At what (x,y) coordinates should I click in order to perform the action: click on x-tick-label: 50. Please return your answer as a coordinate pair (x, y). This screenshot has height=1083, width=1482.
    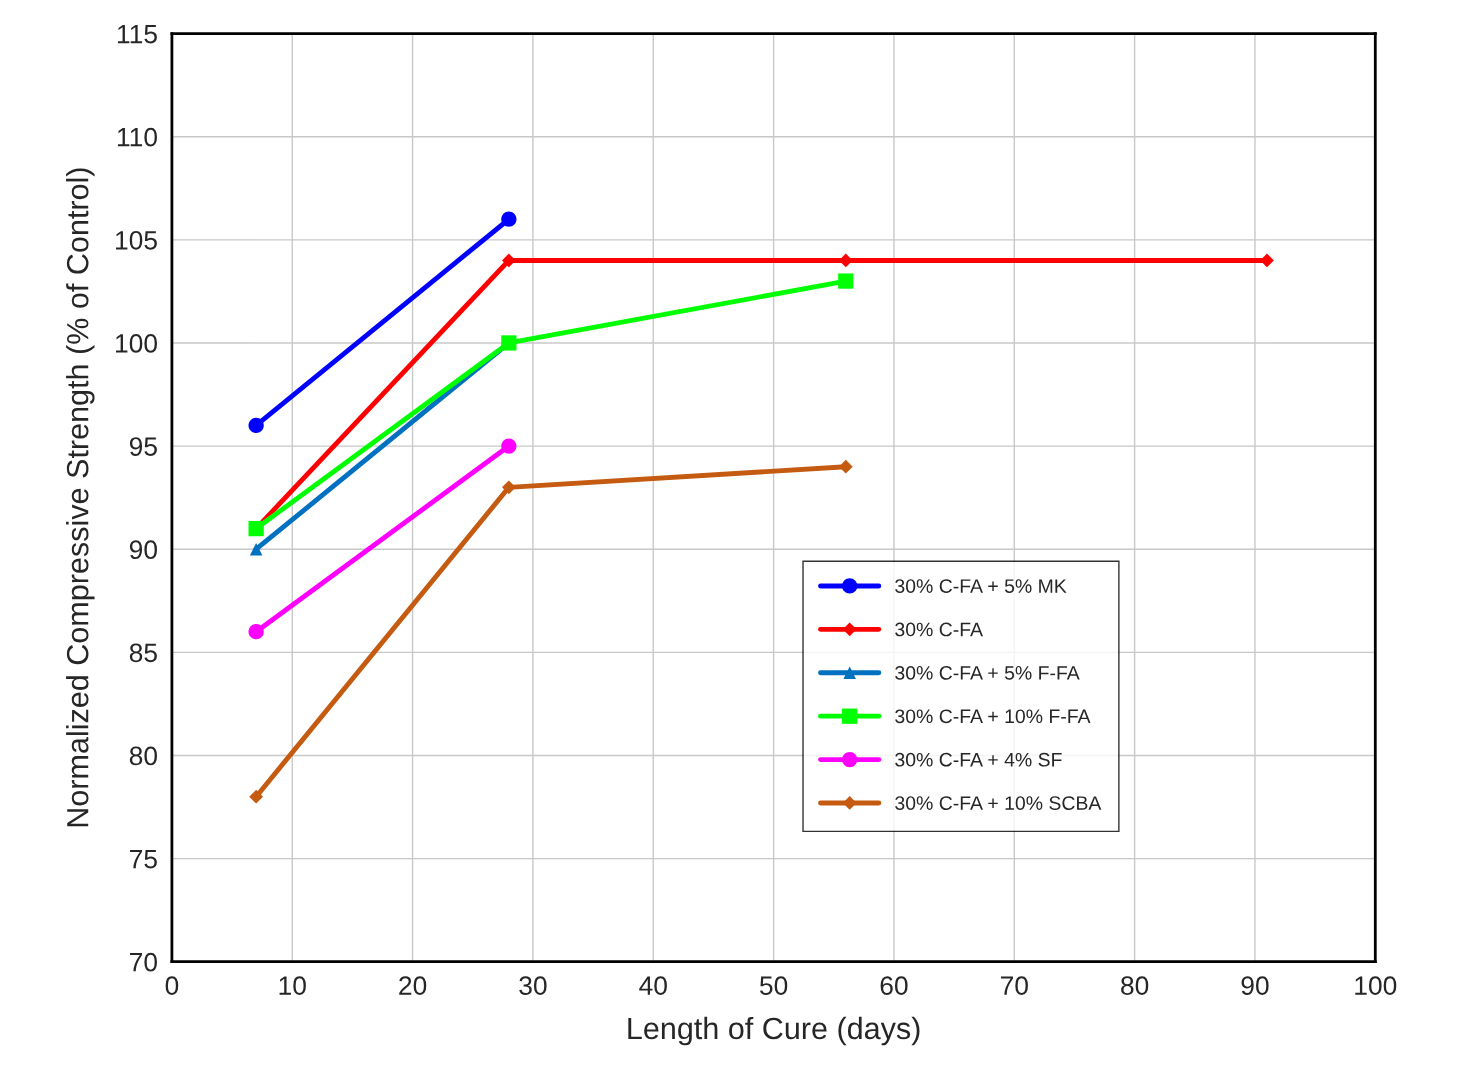
    Looking at the image, I should click on (773, 985).